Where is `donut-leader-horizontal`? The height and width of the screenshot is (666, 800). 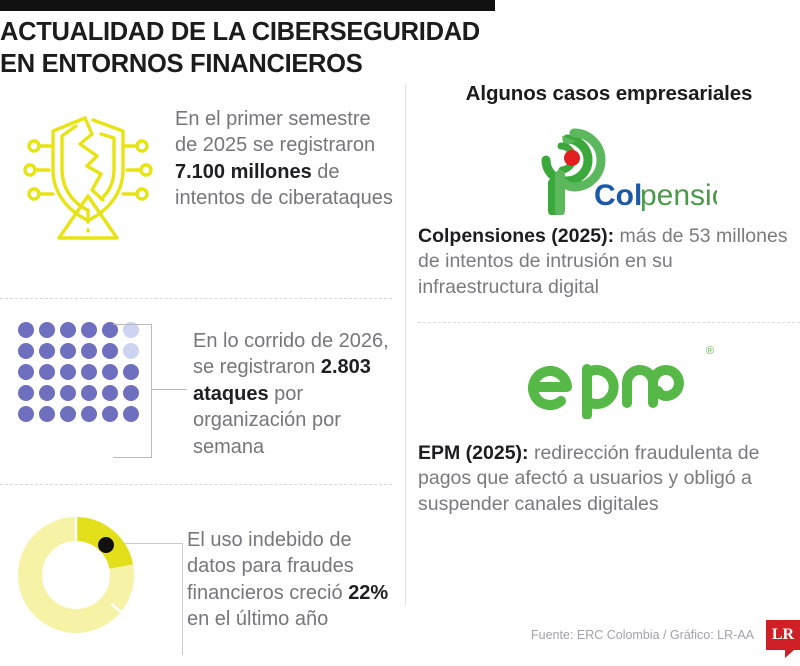 donut-leader-horizontal is located at coordinates (151, 543).